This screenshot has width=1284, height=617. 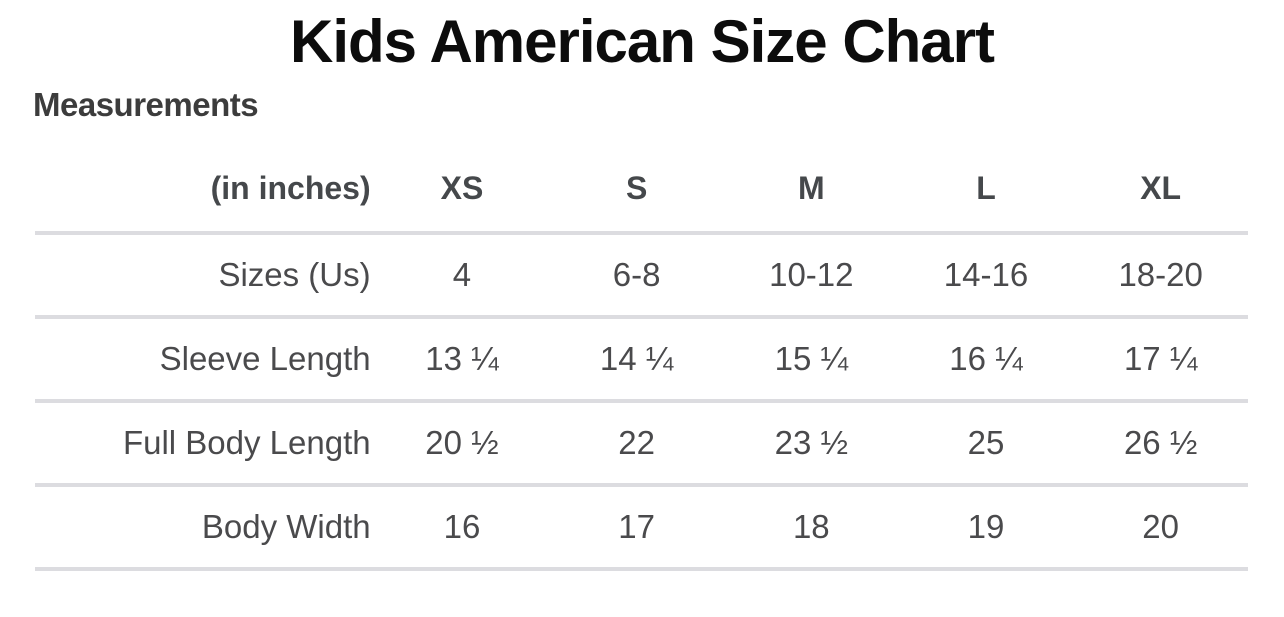 I want to click on cell-sleeve-m: 15 ¼, so click(x=811, y=360).